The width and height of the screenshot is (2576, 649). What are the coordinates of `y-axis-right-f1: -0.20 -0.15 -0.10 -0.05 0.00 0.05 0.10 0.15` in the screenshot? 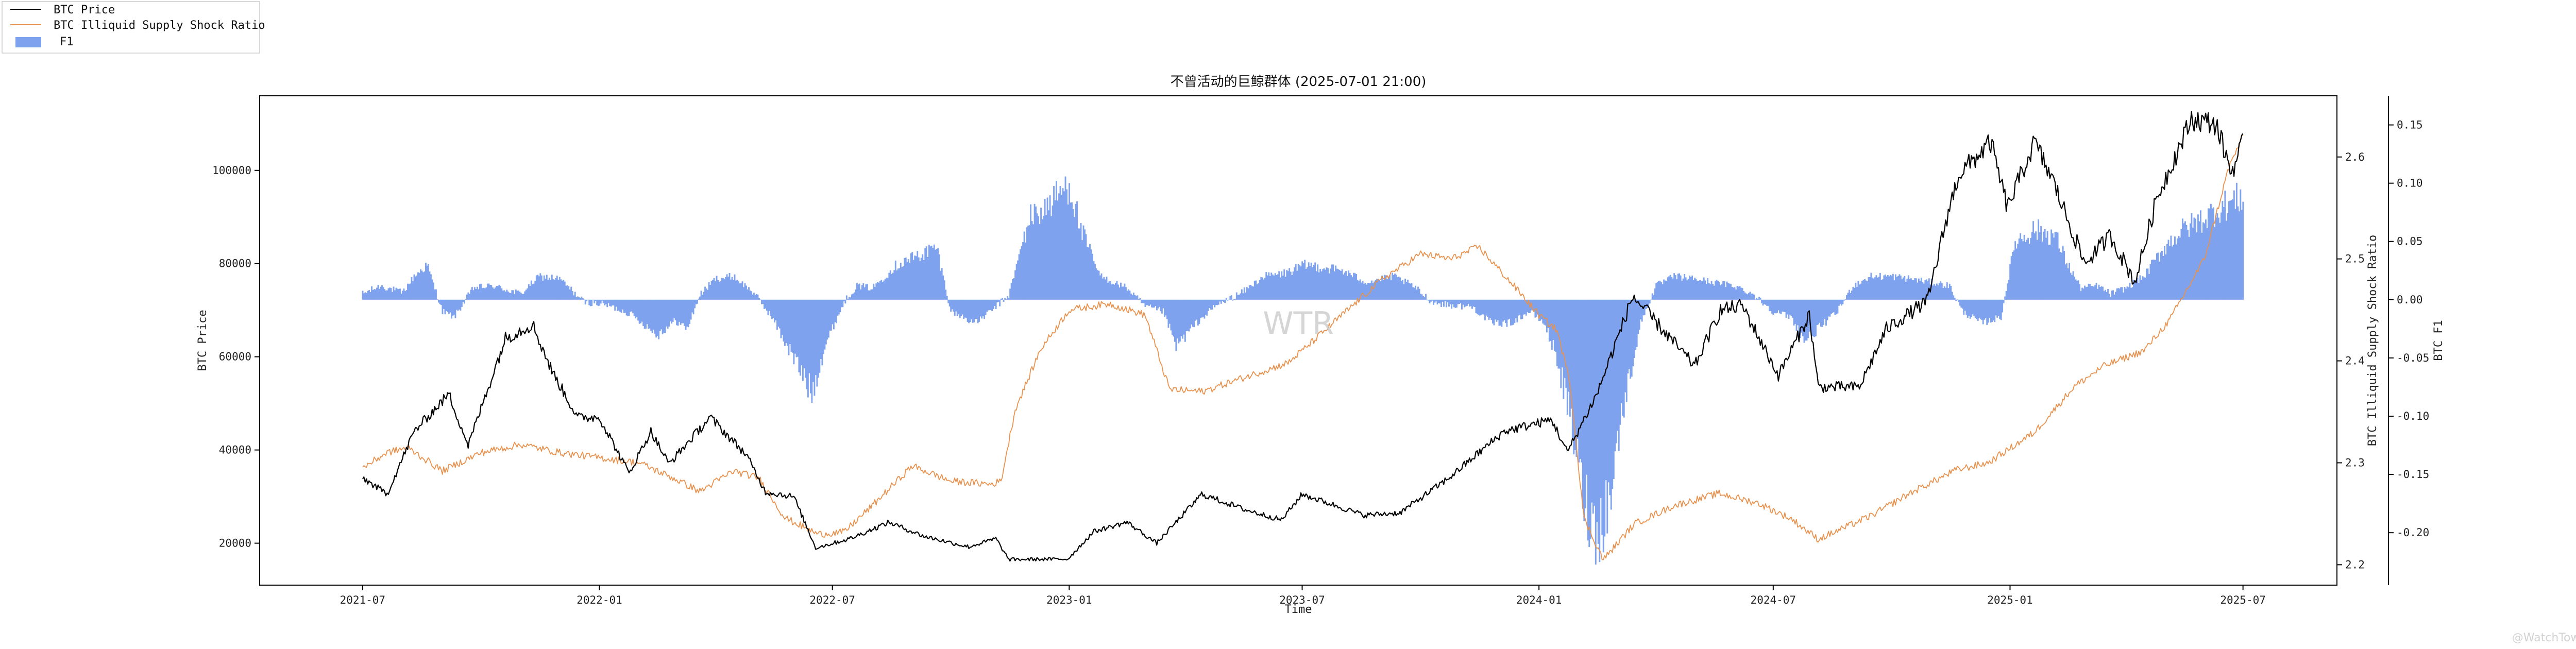 It's located at (2408, 329).